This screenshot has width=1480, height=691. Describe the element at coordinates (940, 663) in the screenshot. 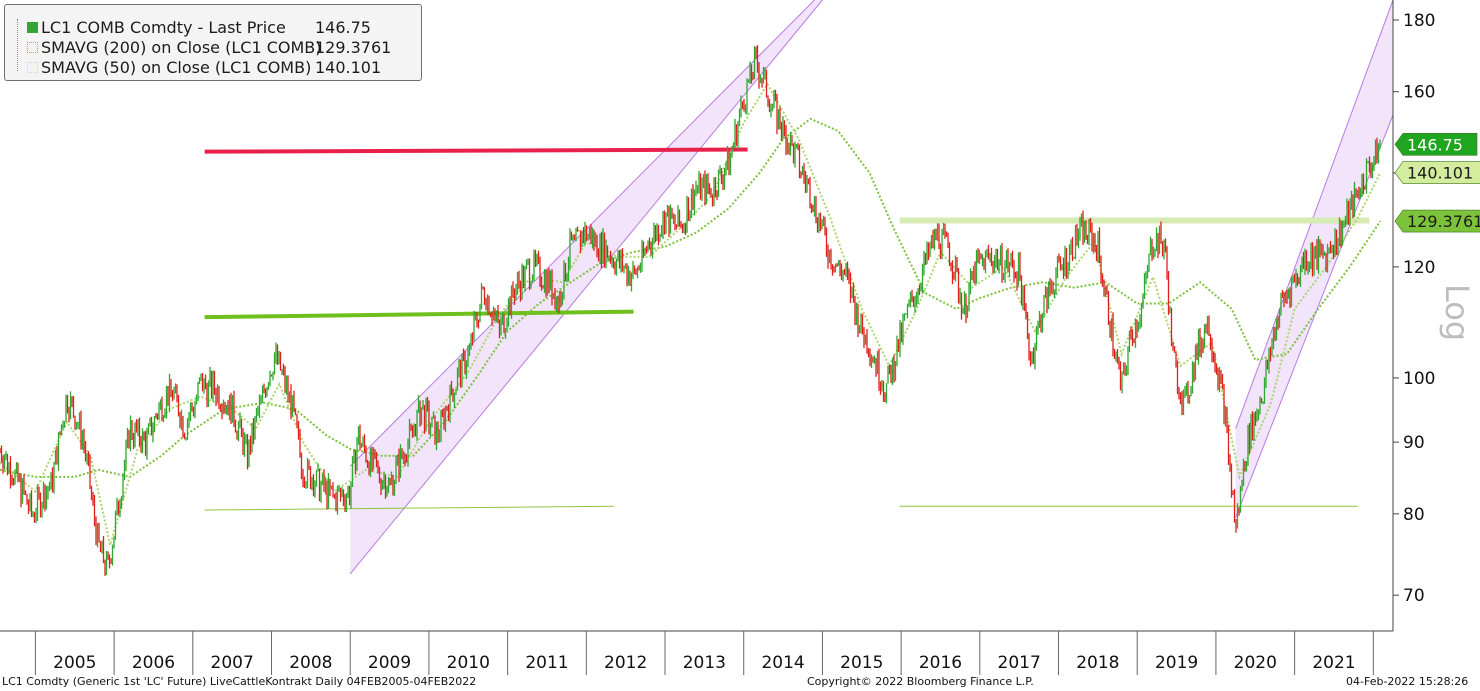

I see `x-tick-label-2016: 2016` at that location.